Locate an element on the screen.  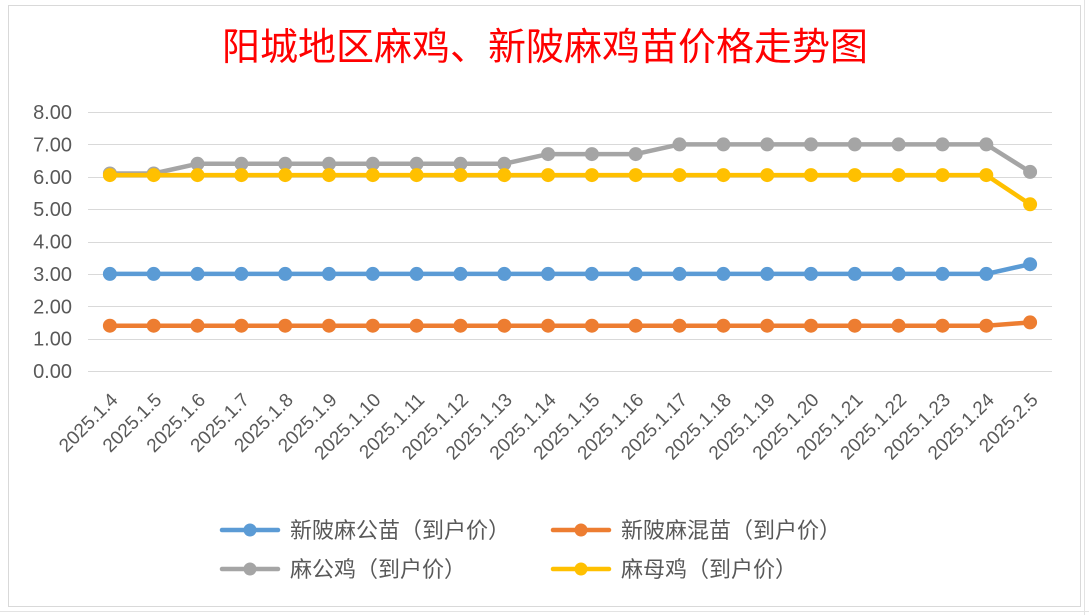
y-axis: 0.00 1.00 2.00 3.00 4.00 5.00 6.00 7.00 8.00 is located at coordinates (52, 242).